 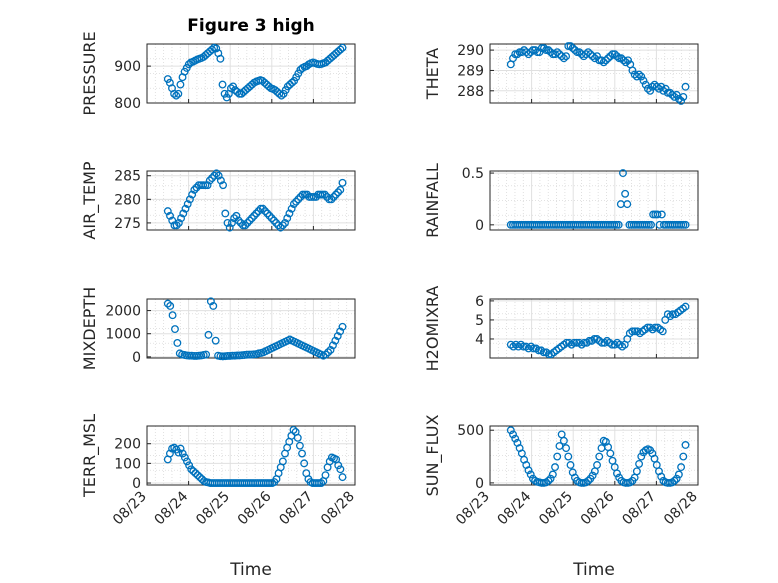 What do you see at coordinates (127, 177) in the screenshot?
I see `air_temp-y-tick-label: 285` at bounding box center [127, 177].